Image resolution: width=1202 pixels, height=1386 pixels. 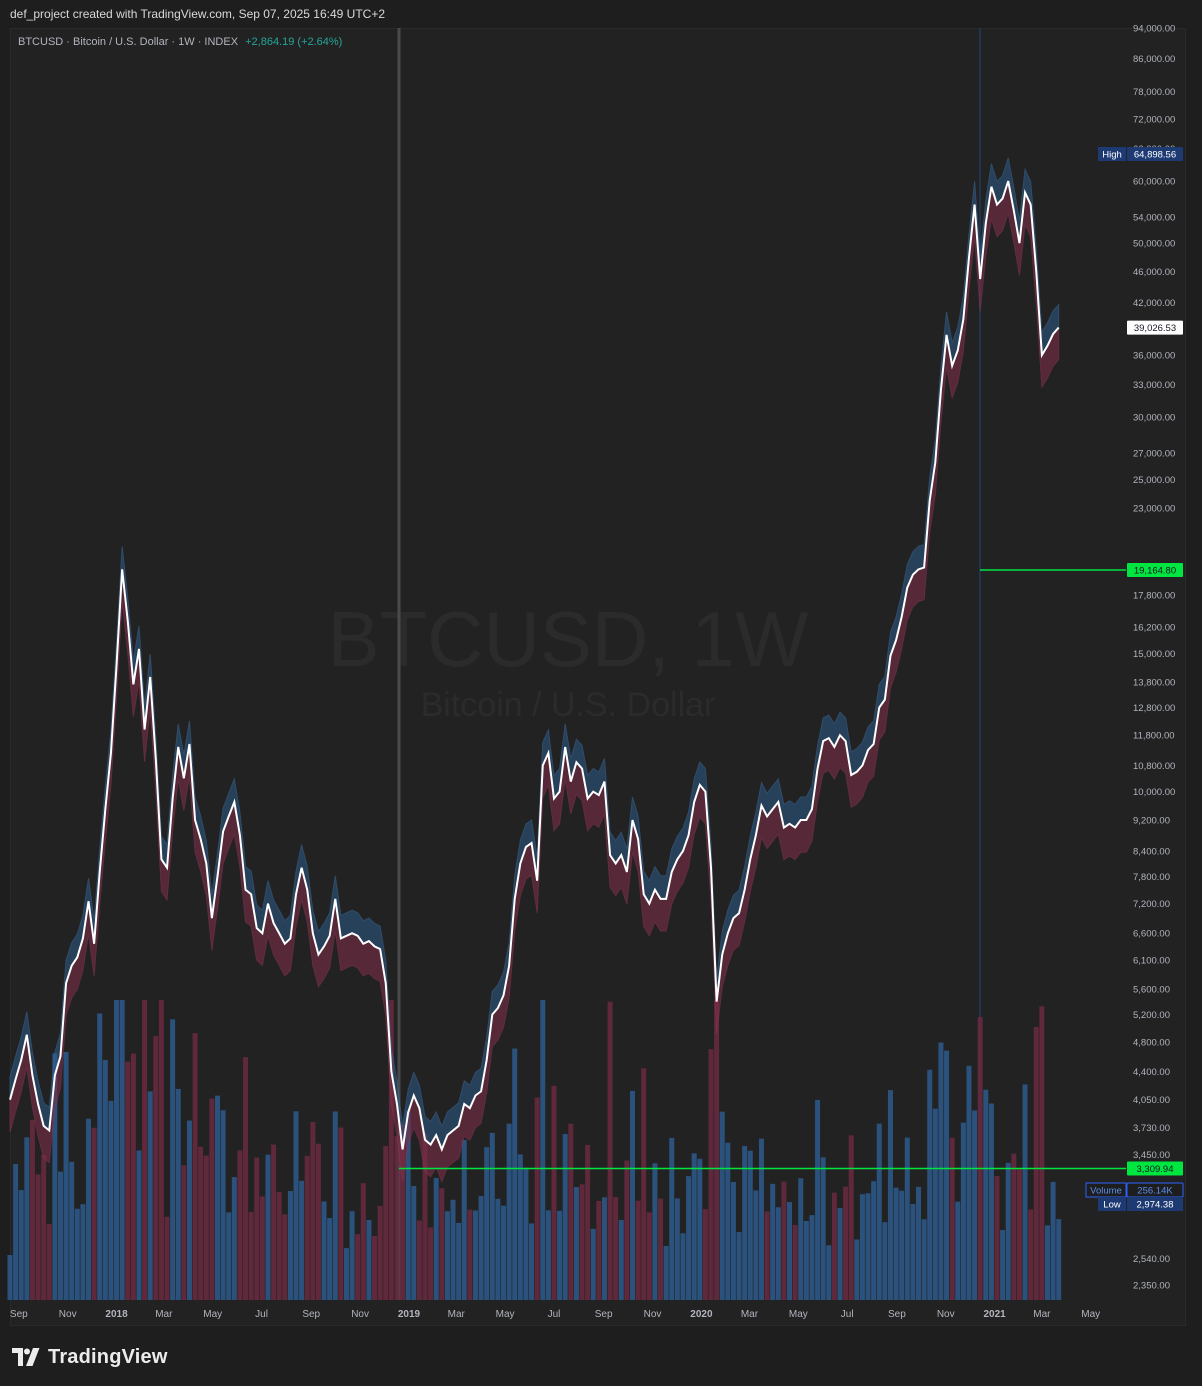 I want to click on high-value-label: 64,898.56, so click(x=1155, y=154).